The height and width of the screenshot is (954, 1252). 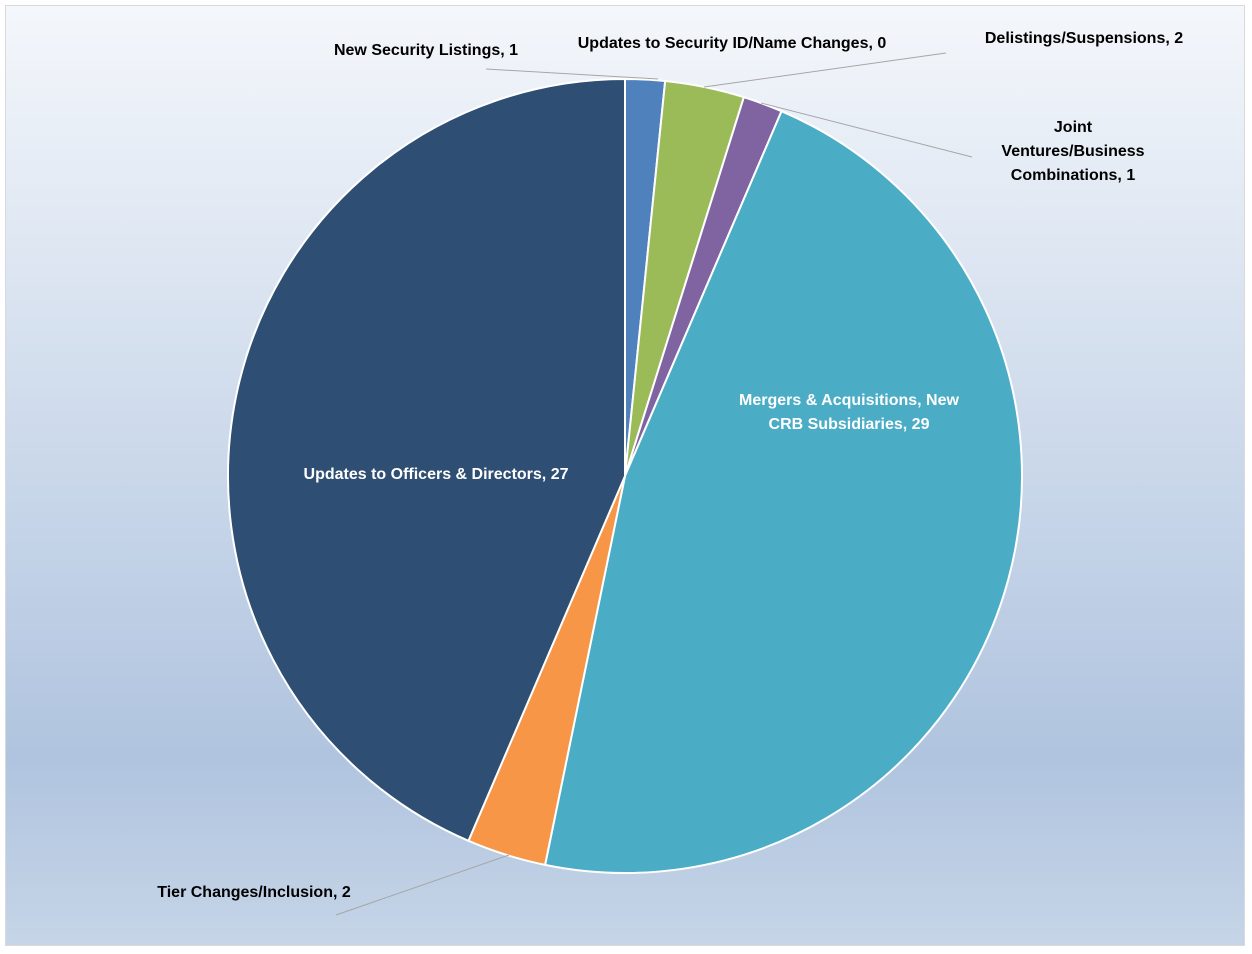 What do you see at coordinates (572, 74) in the screenshot?
I see `leader-line-new-security-listings` at bounding box center [572, 74].